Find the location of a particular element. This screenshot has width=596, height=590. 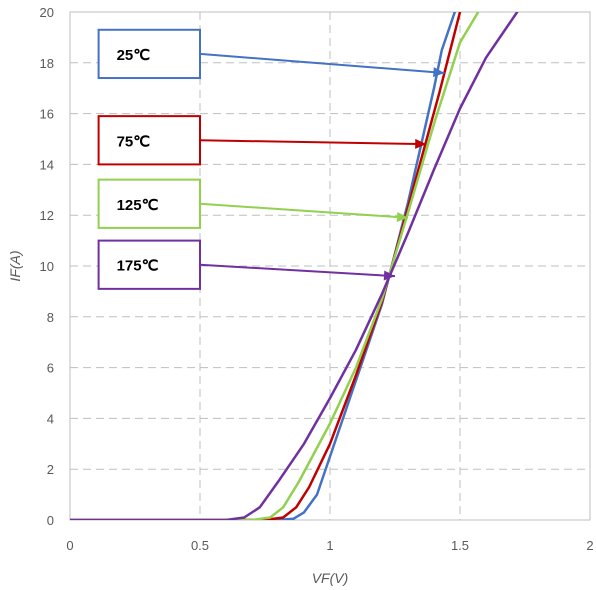

x-axis-title: VF(V) is located at coordinates (330, 578).